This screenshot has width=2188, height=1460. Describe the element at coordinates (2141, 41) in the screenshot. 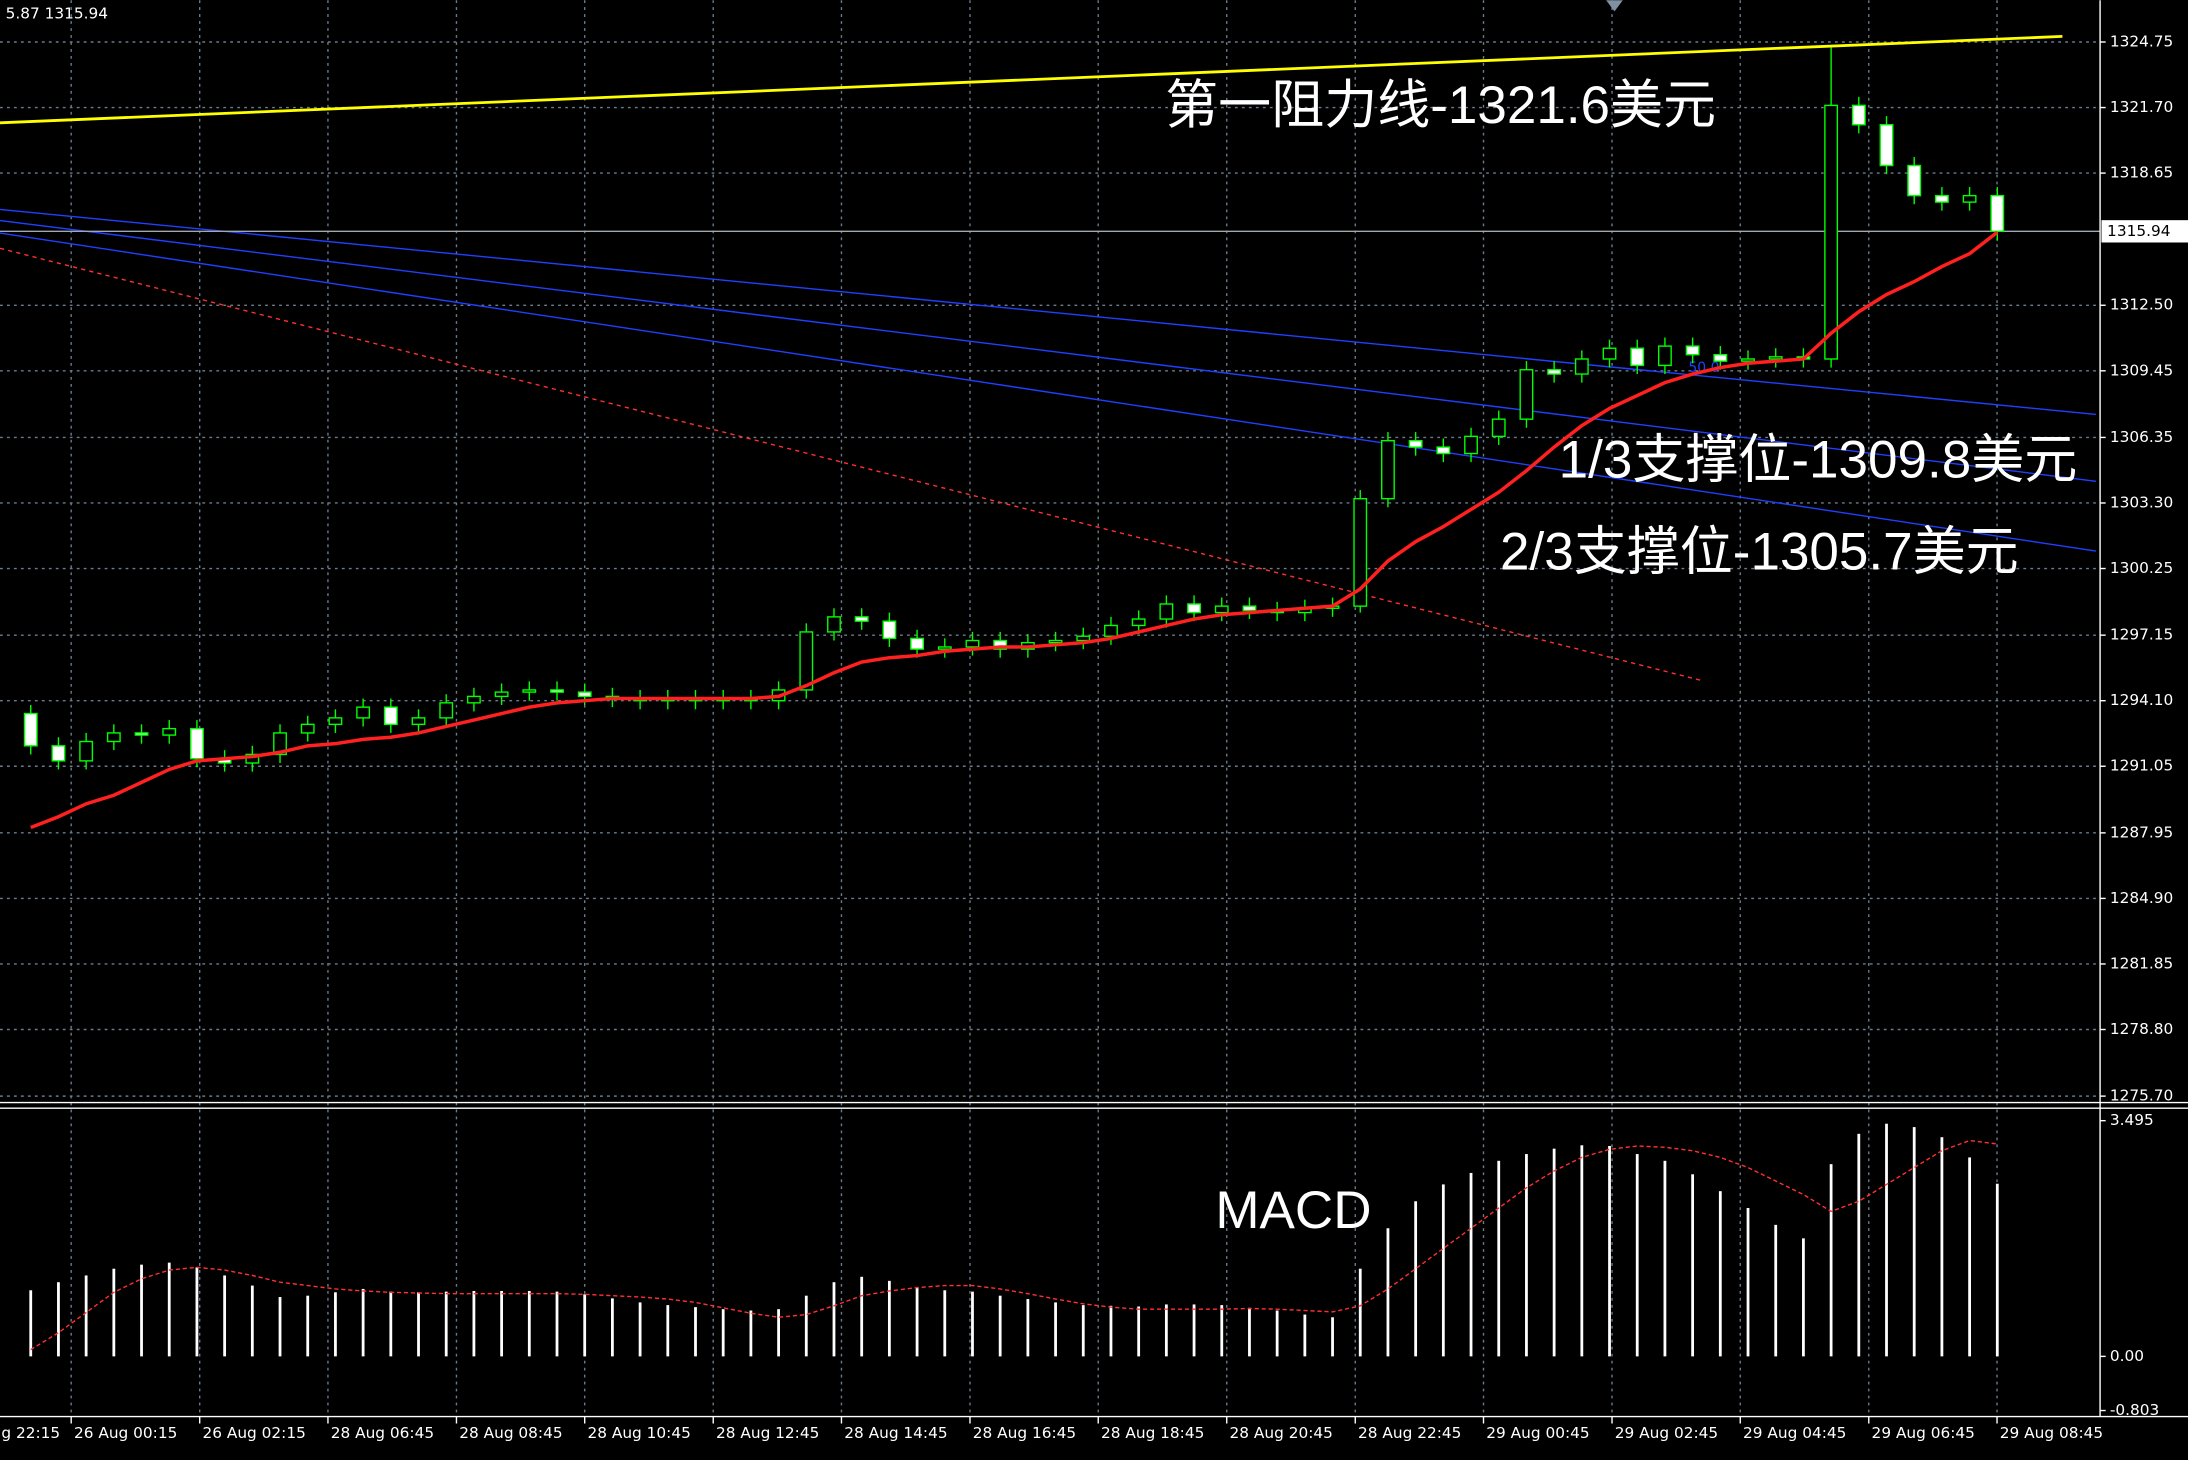

I see `y-tick-label: 1324.75` at that location.